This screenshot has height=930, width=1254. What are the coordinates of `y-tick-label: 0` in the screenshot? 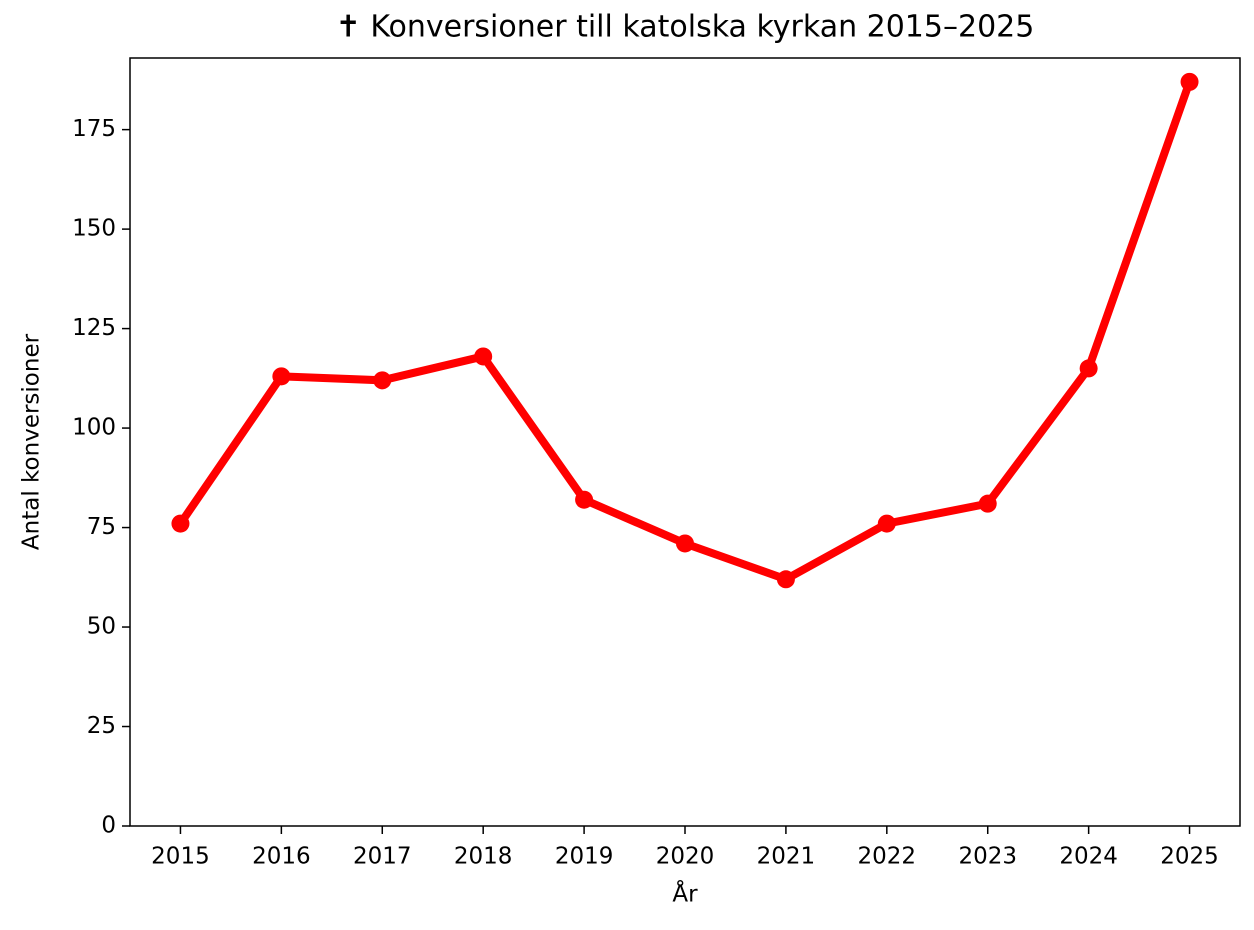 It's located at (108, 826).